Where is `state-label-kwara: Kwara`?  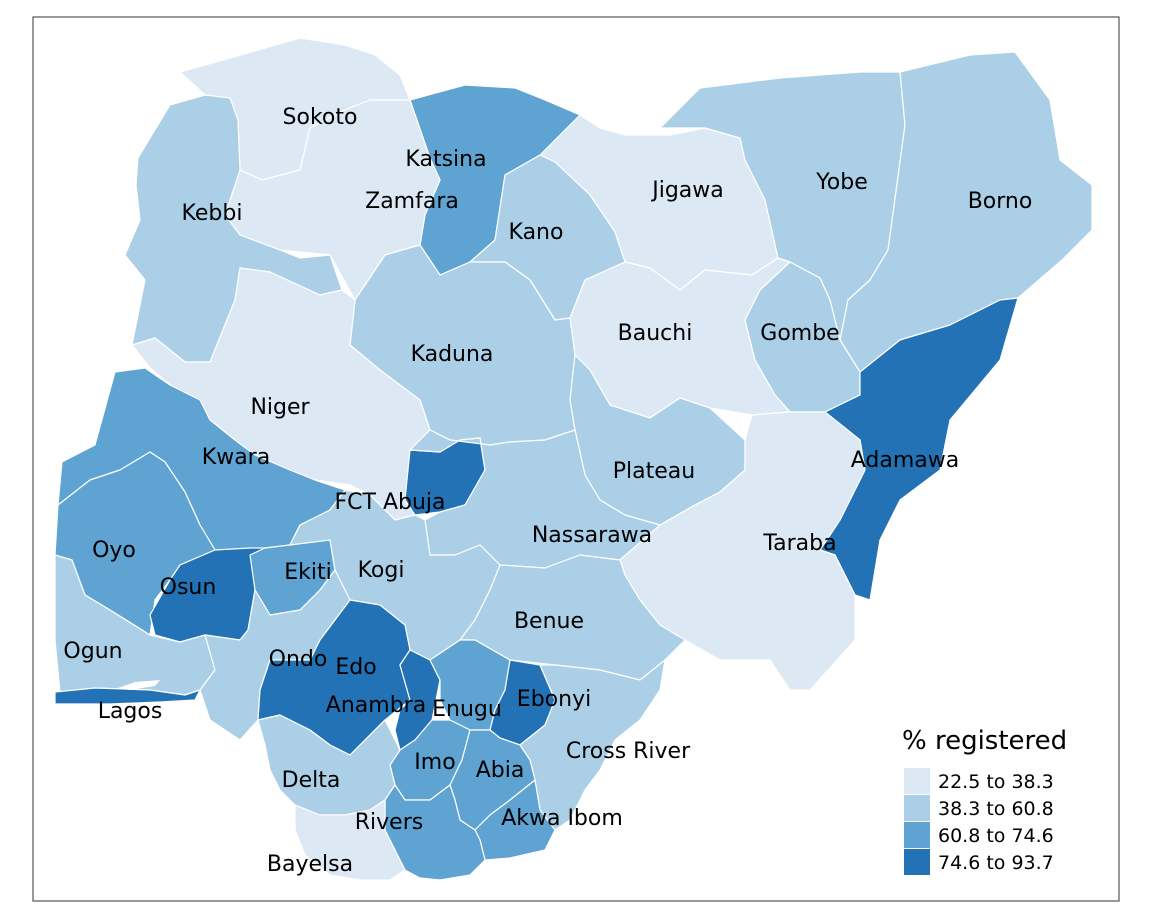 state-label-kwara: Kwara is located at coordinates (236, 457).